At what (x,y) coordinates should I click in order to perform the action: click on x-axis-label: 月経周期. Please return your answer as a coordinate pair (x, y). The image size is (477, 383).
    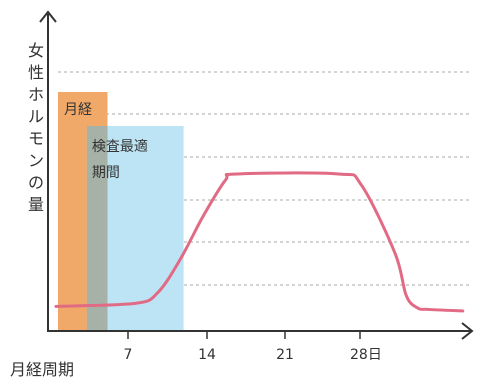
    Looking at the image, I should click on (42, 369).